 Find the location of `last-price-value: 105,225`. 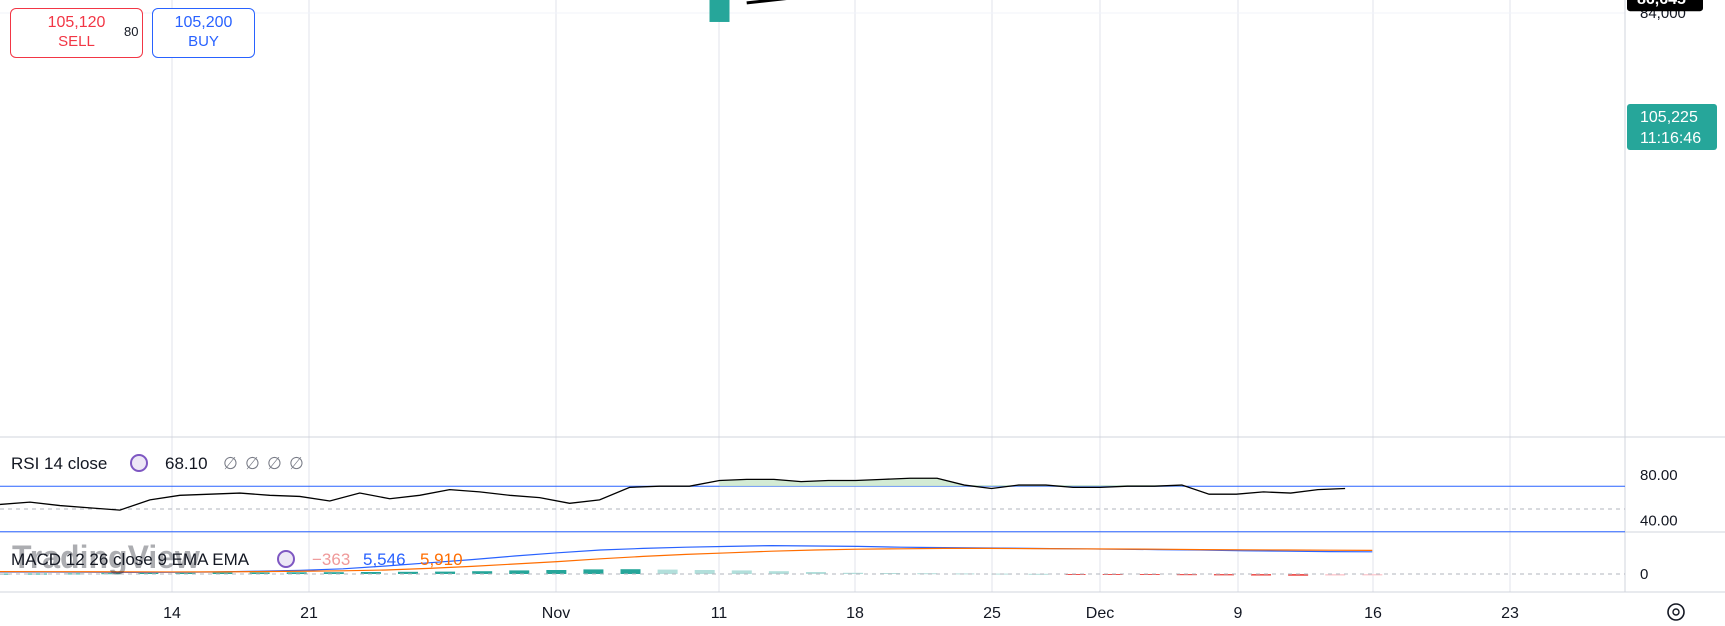

last-price-value: 105,225 is located at coordinates (1669, 117).